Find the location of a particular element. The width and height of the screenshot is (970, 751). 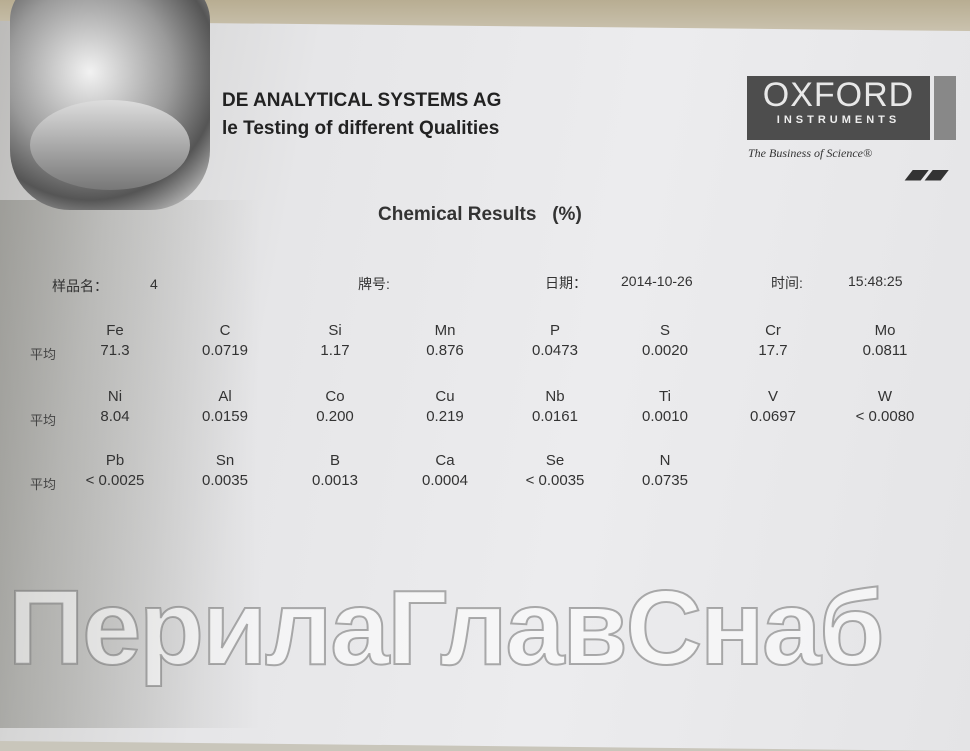

result-cell: B 0.0013 is located at coordinates (335, 470).